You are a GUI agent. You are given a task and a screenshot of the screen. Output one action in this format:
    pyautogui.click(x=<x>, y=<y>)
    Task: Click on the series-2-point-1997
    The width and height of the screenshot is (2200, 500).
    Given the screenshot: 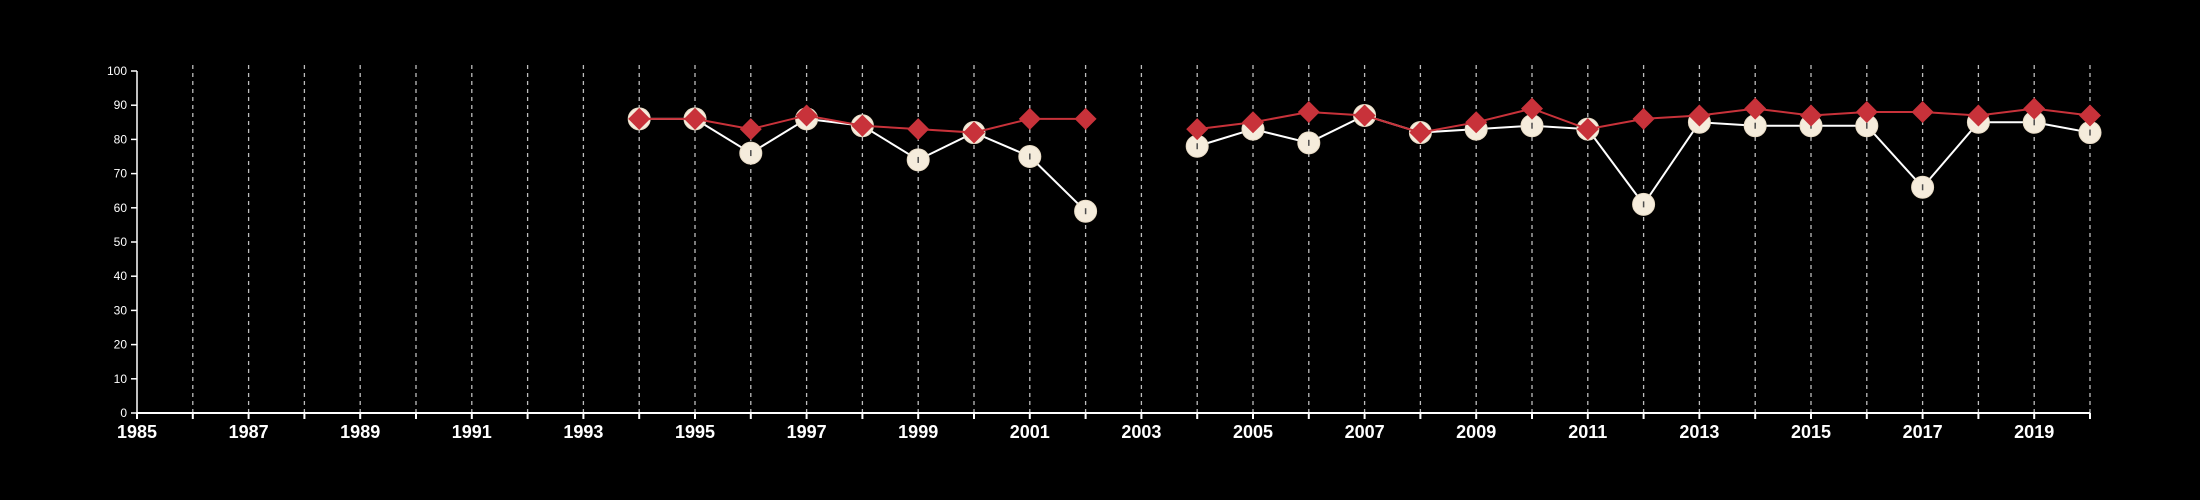 What is the action you would take?
    pyautogui.click(x=806, y=115)
    